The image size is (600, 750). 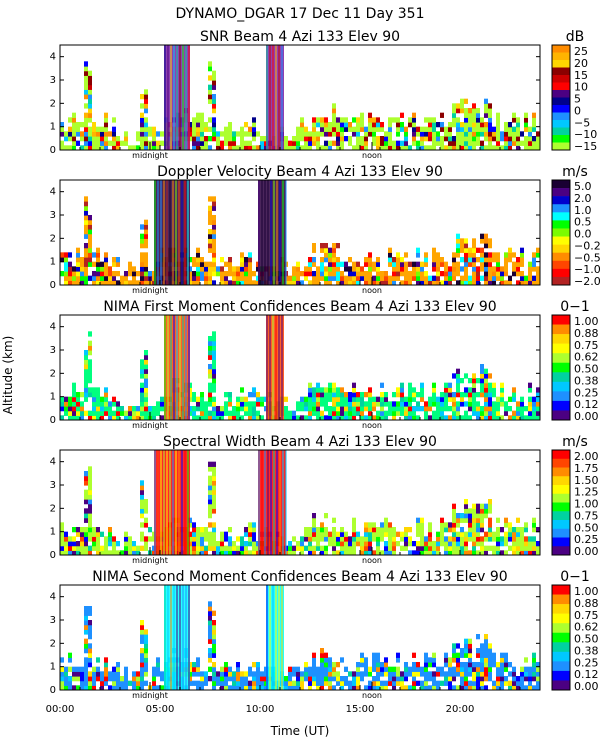 I want to click on x-tick-label: 05:00, so click(x=160, y=709).